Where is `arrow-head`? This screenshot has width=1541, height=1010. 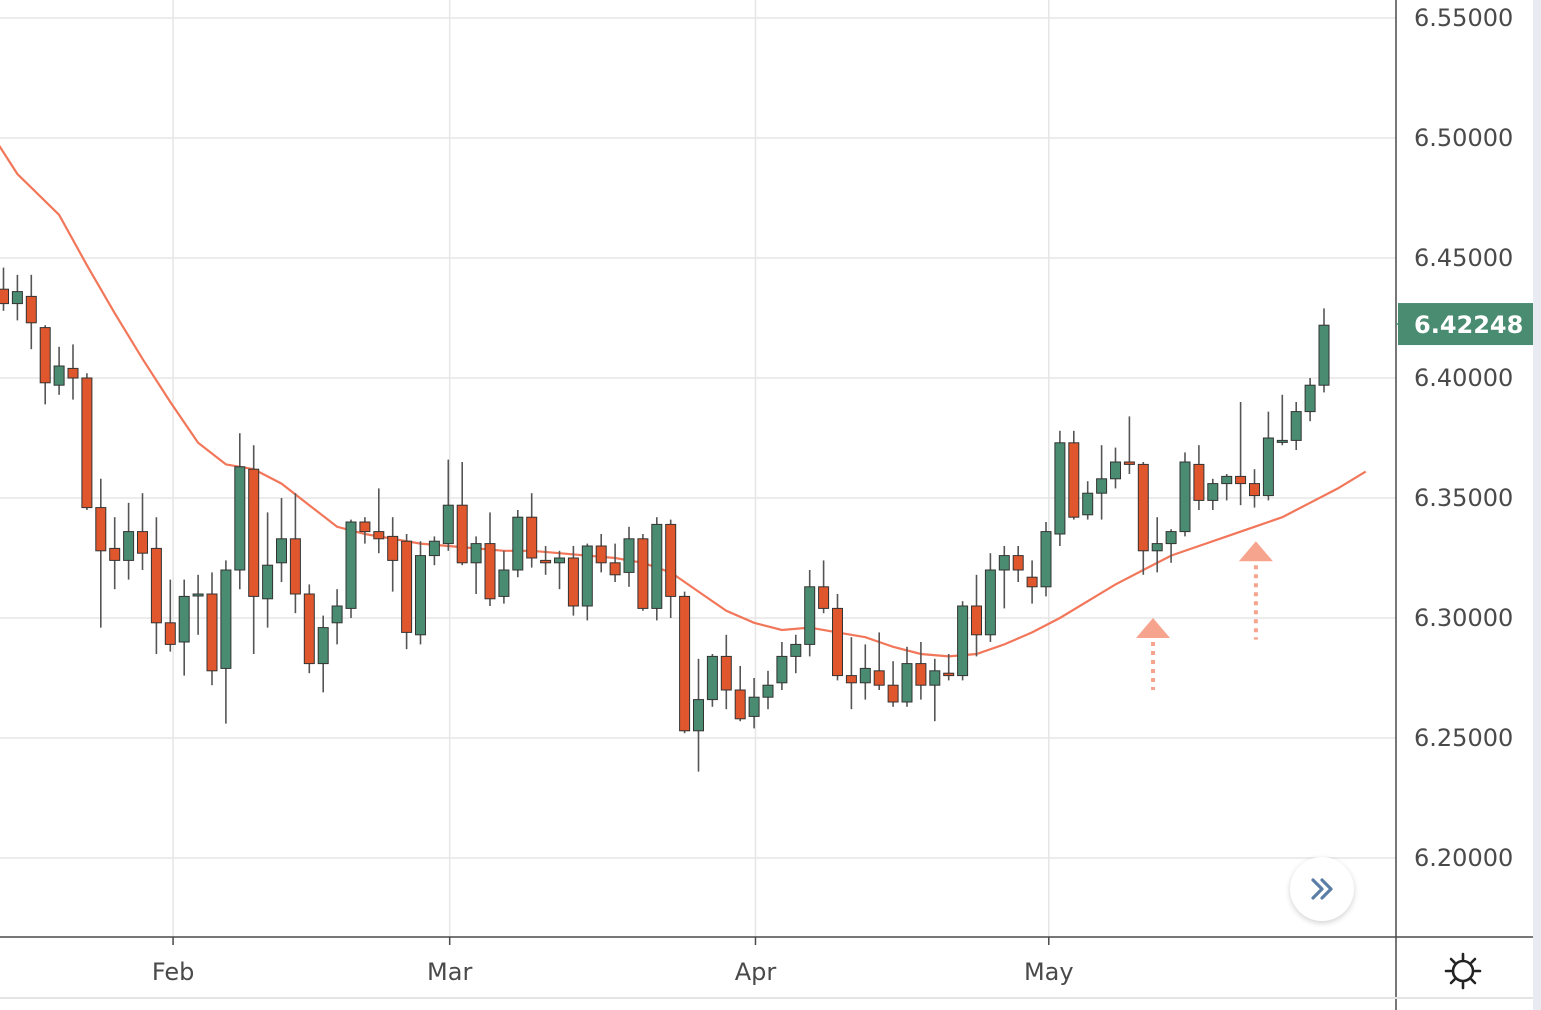 arrow-head is located at coordinates (1255, 551).